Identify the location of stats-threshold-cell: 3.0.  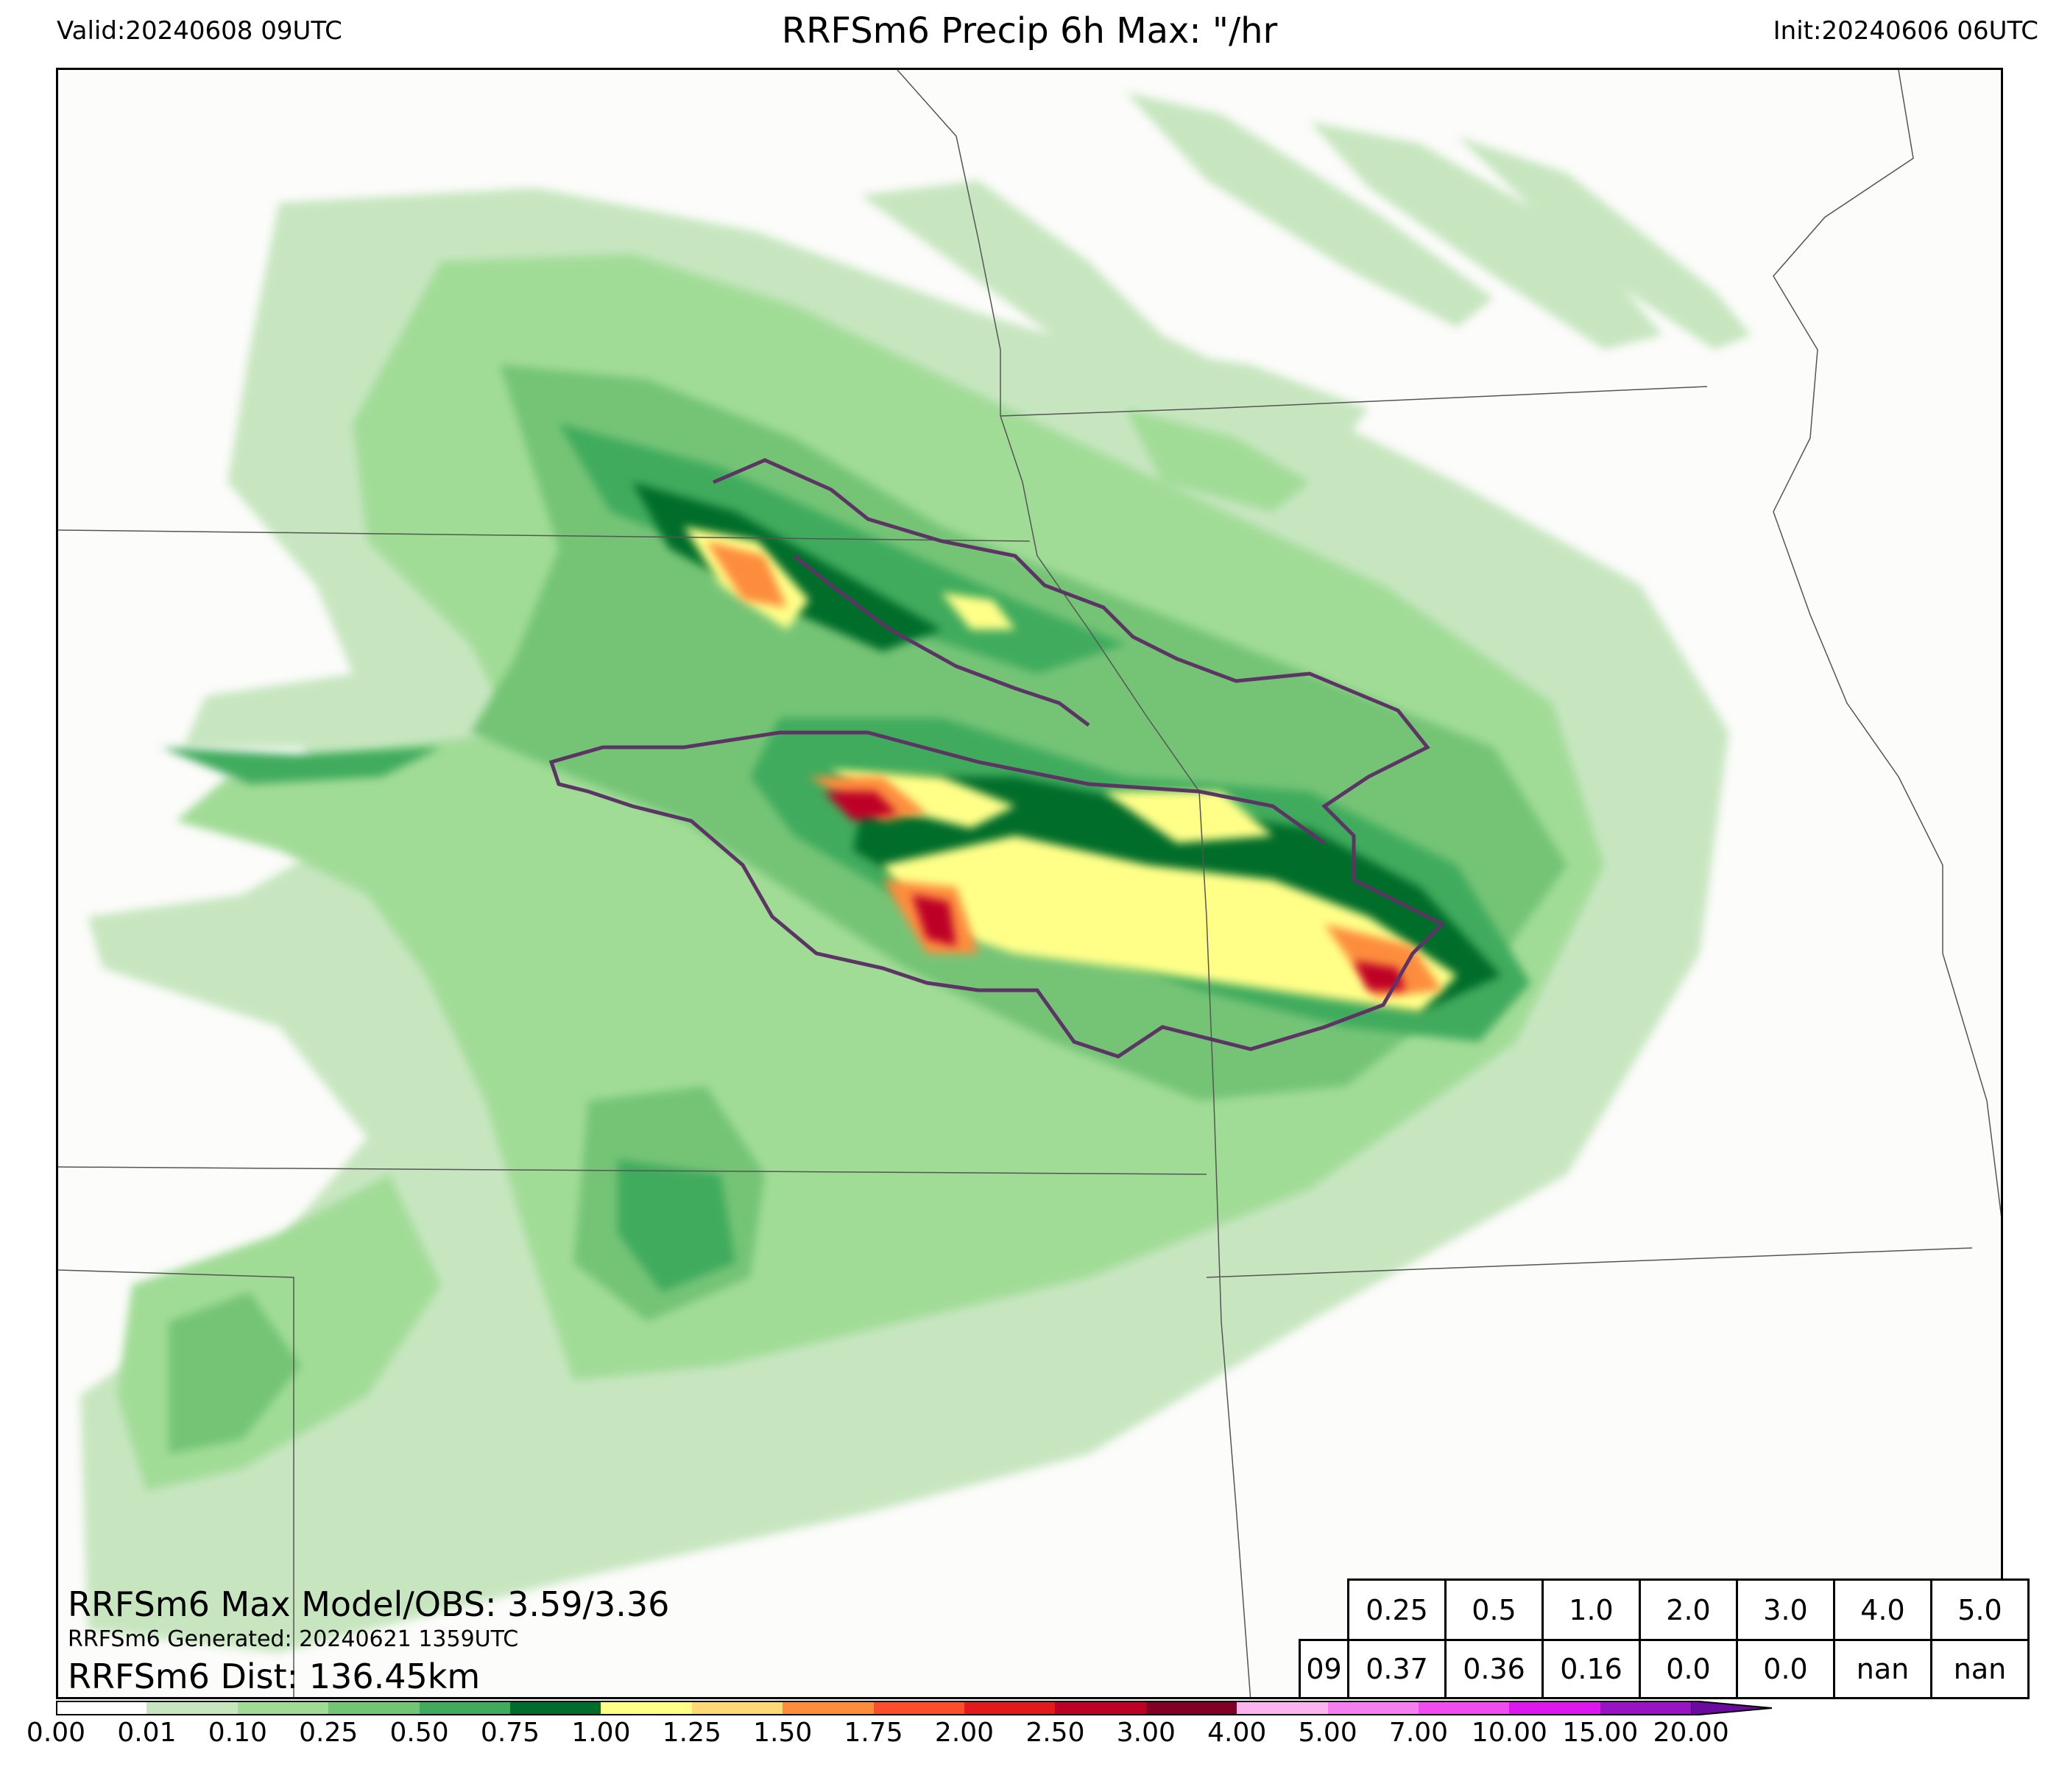
(1786, 1609).